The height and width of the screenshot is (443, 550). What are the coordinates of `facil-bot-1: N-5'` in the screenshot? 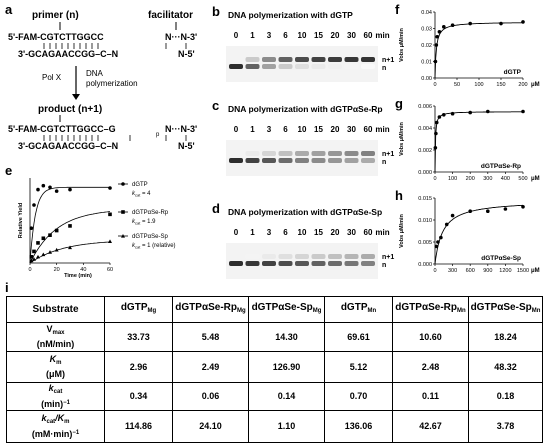 It's located at (186, 54).